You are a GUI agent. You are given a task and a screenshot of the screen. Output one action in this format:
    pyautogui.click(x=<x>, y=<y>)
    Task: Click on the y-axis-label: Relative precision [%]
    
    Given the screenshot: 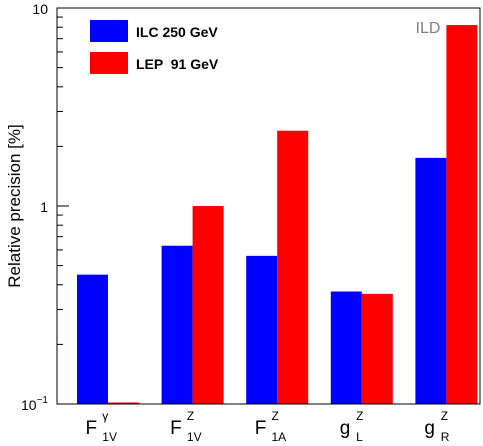 What is the action you would take?
    pyautogui.click(x=14, y=205)
    